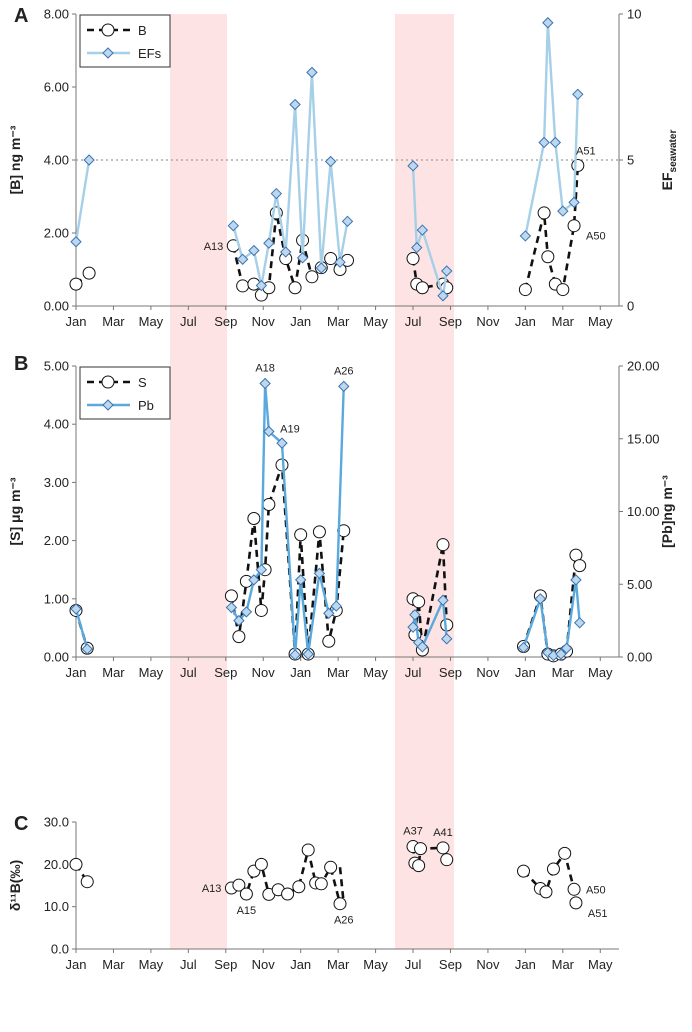 The height and width of the screenshot is (1032, 692). Describe the element at coordinates (667, 511) in the screenshot. I see `y2-axis-label-main: [Pb]ng m⁻³` at that location.